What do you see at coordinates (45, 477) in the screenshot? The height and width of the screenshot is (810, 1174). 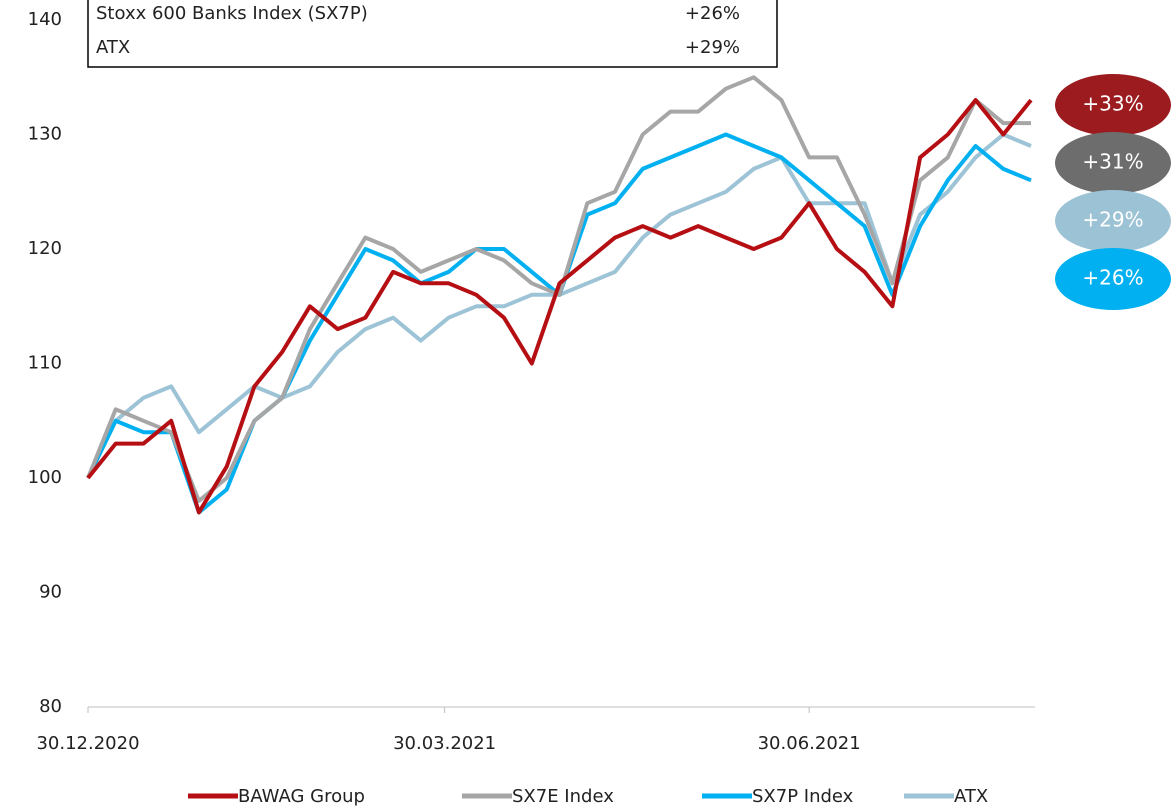 I see `y-tick-label: 100` at bounding box center [45, 477].